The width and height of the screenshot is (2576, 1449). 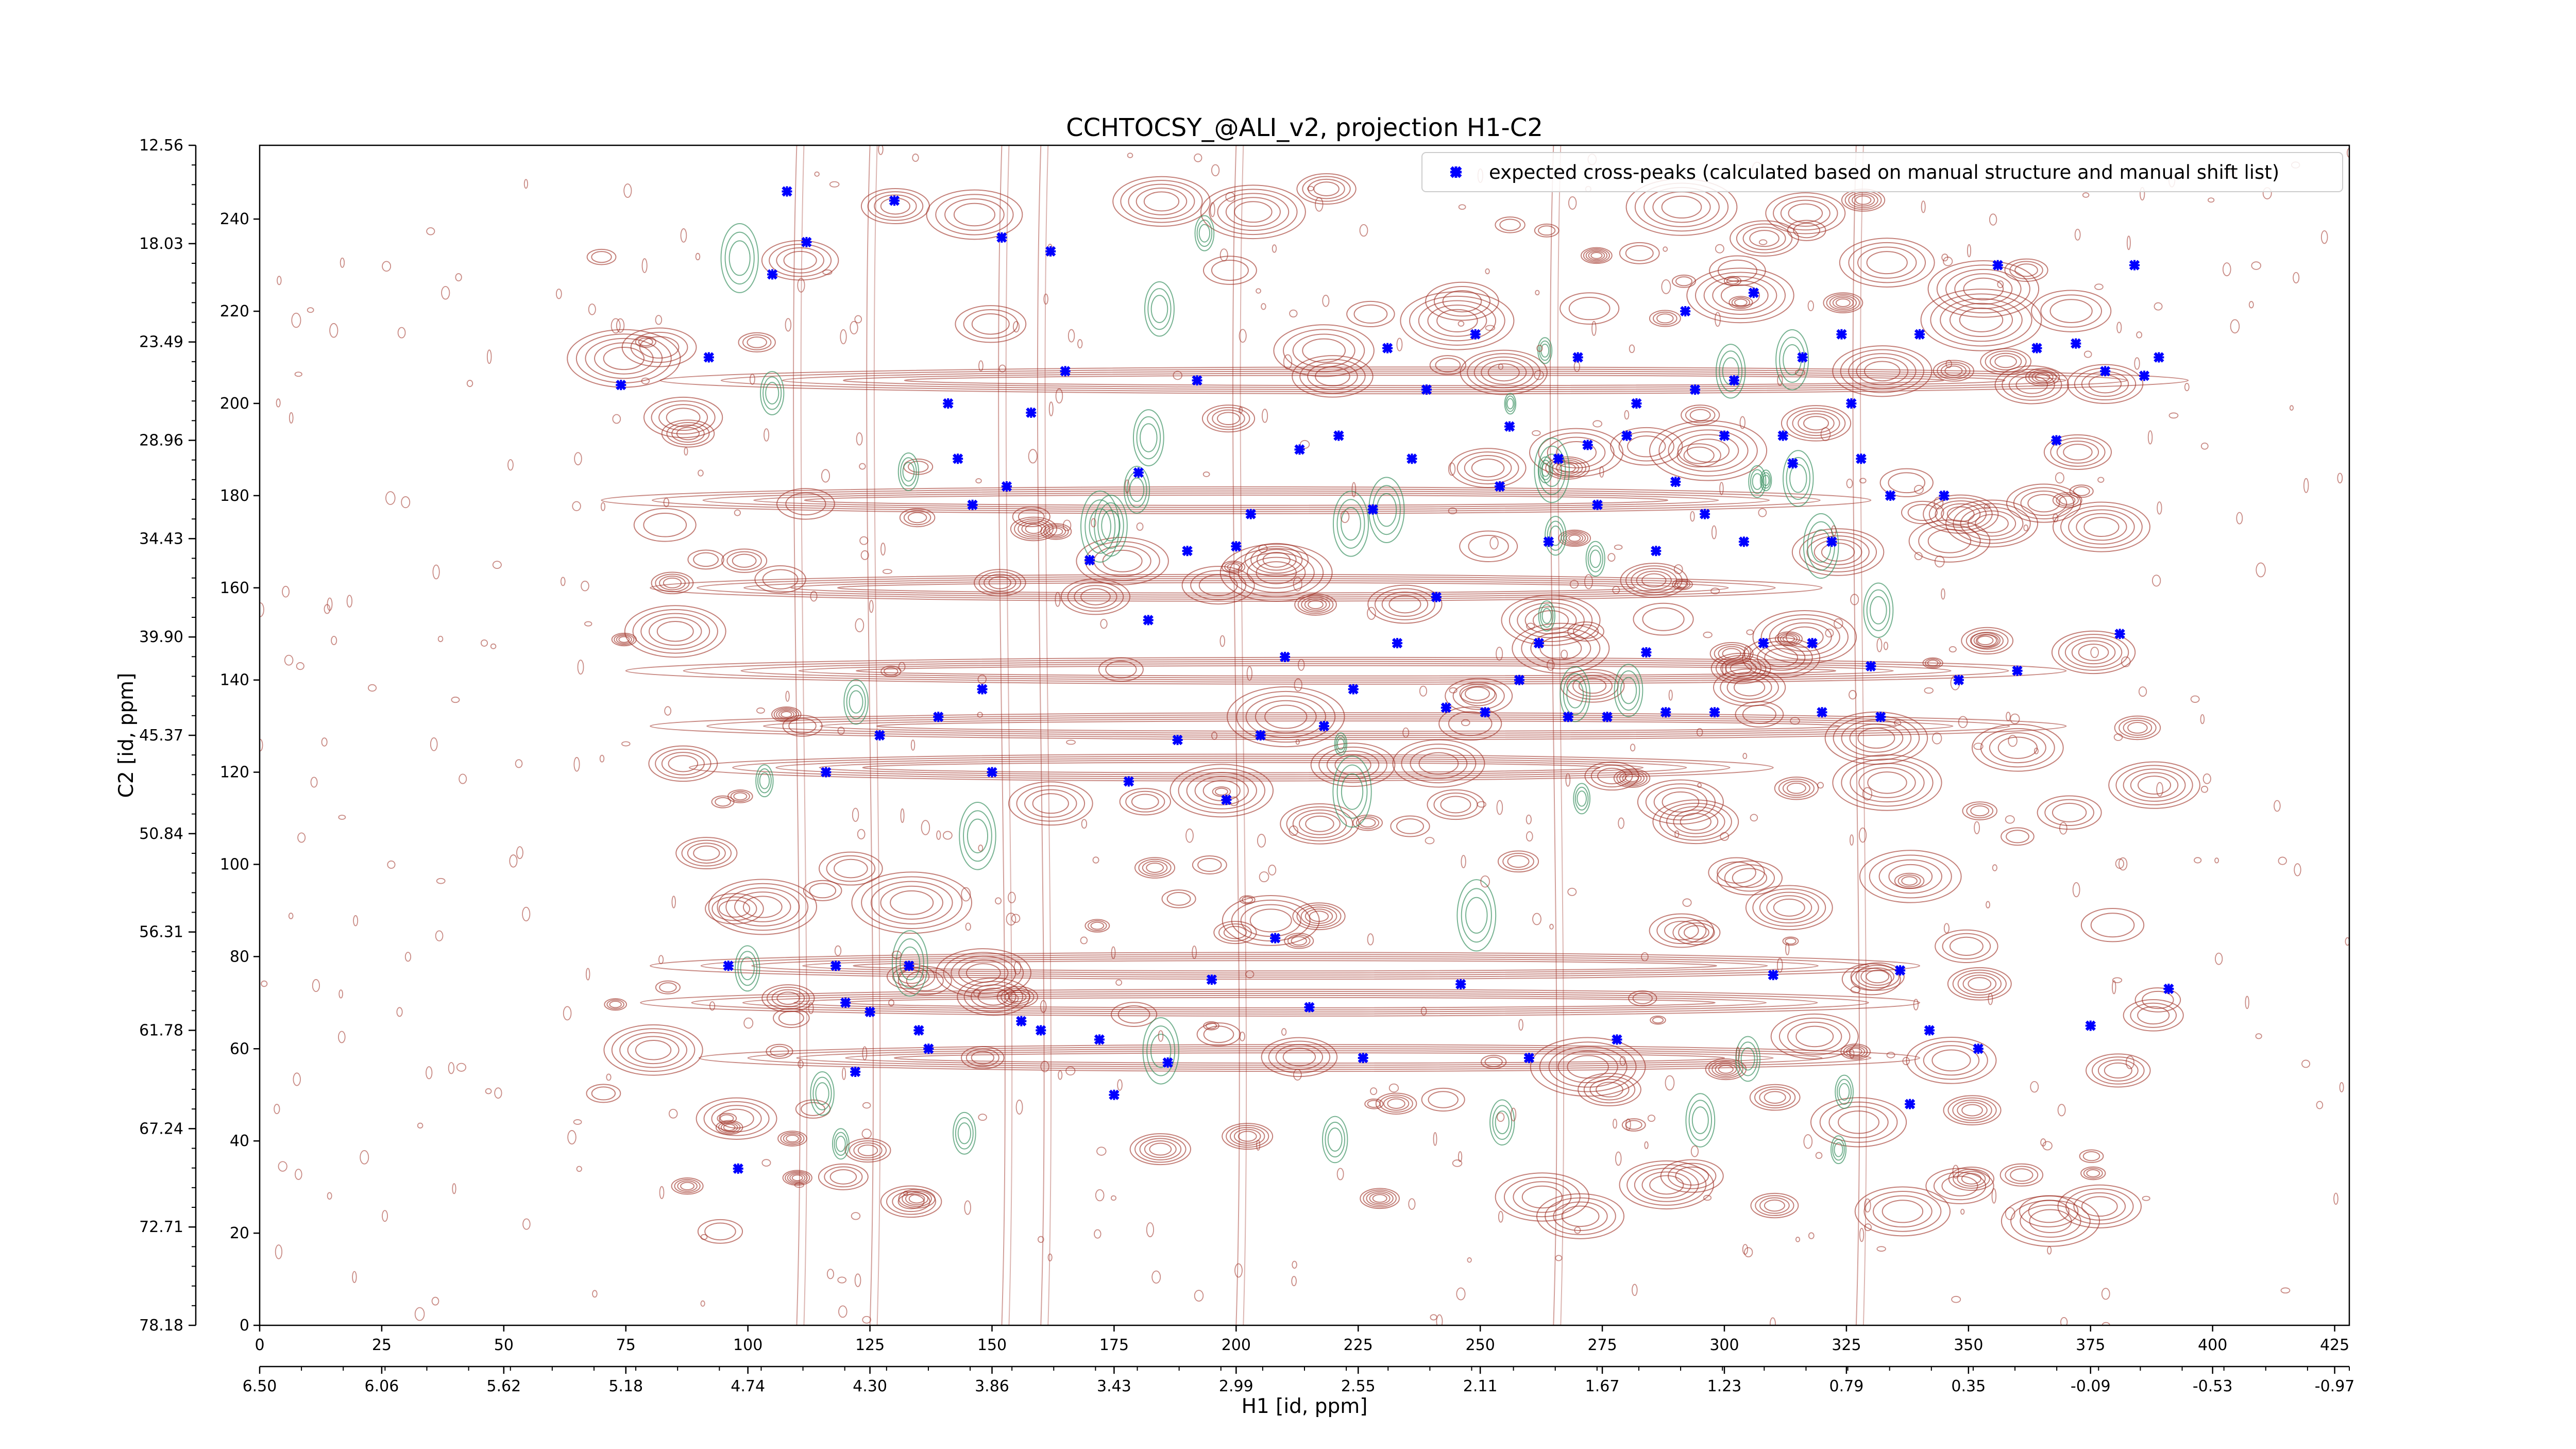 What do you see at coordinates (1846, 1345) in the screenshot?
I see `x-tick-label: 325` at bounding box center [1846, 1345].